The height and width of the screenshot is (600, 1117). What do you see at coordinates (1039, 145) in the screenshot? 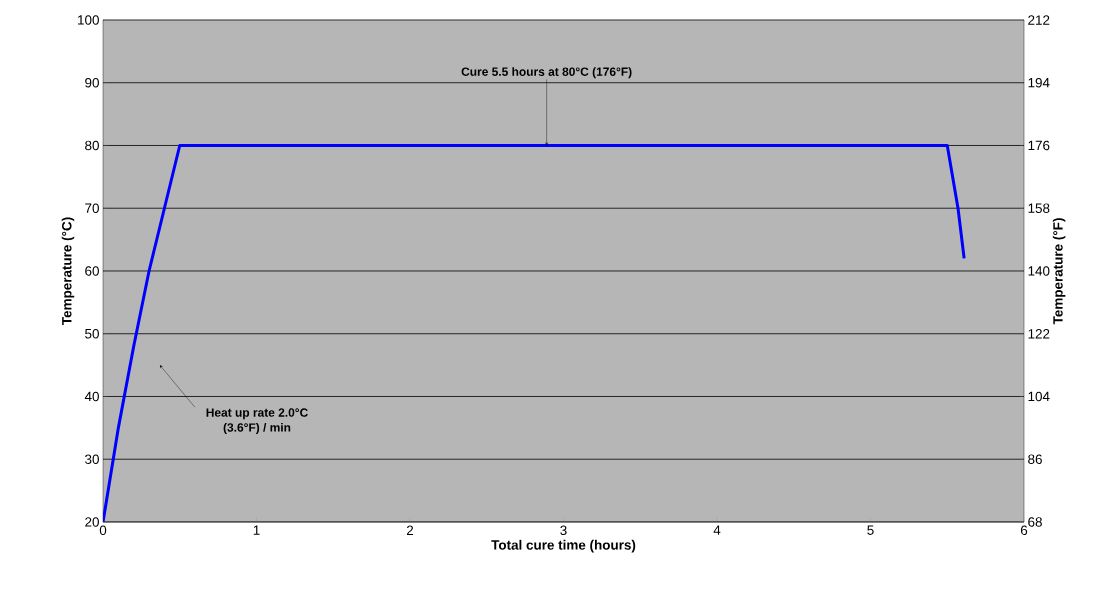
I see `y2-tick-label: 176` at bounding box center [1039, 145].